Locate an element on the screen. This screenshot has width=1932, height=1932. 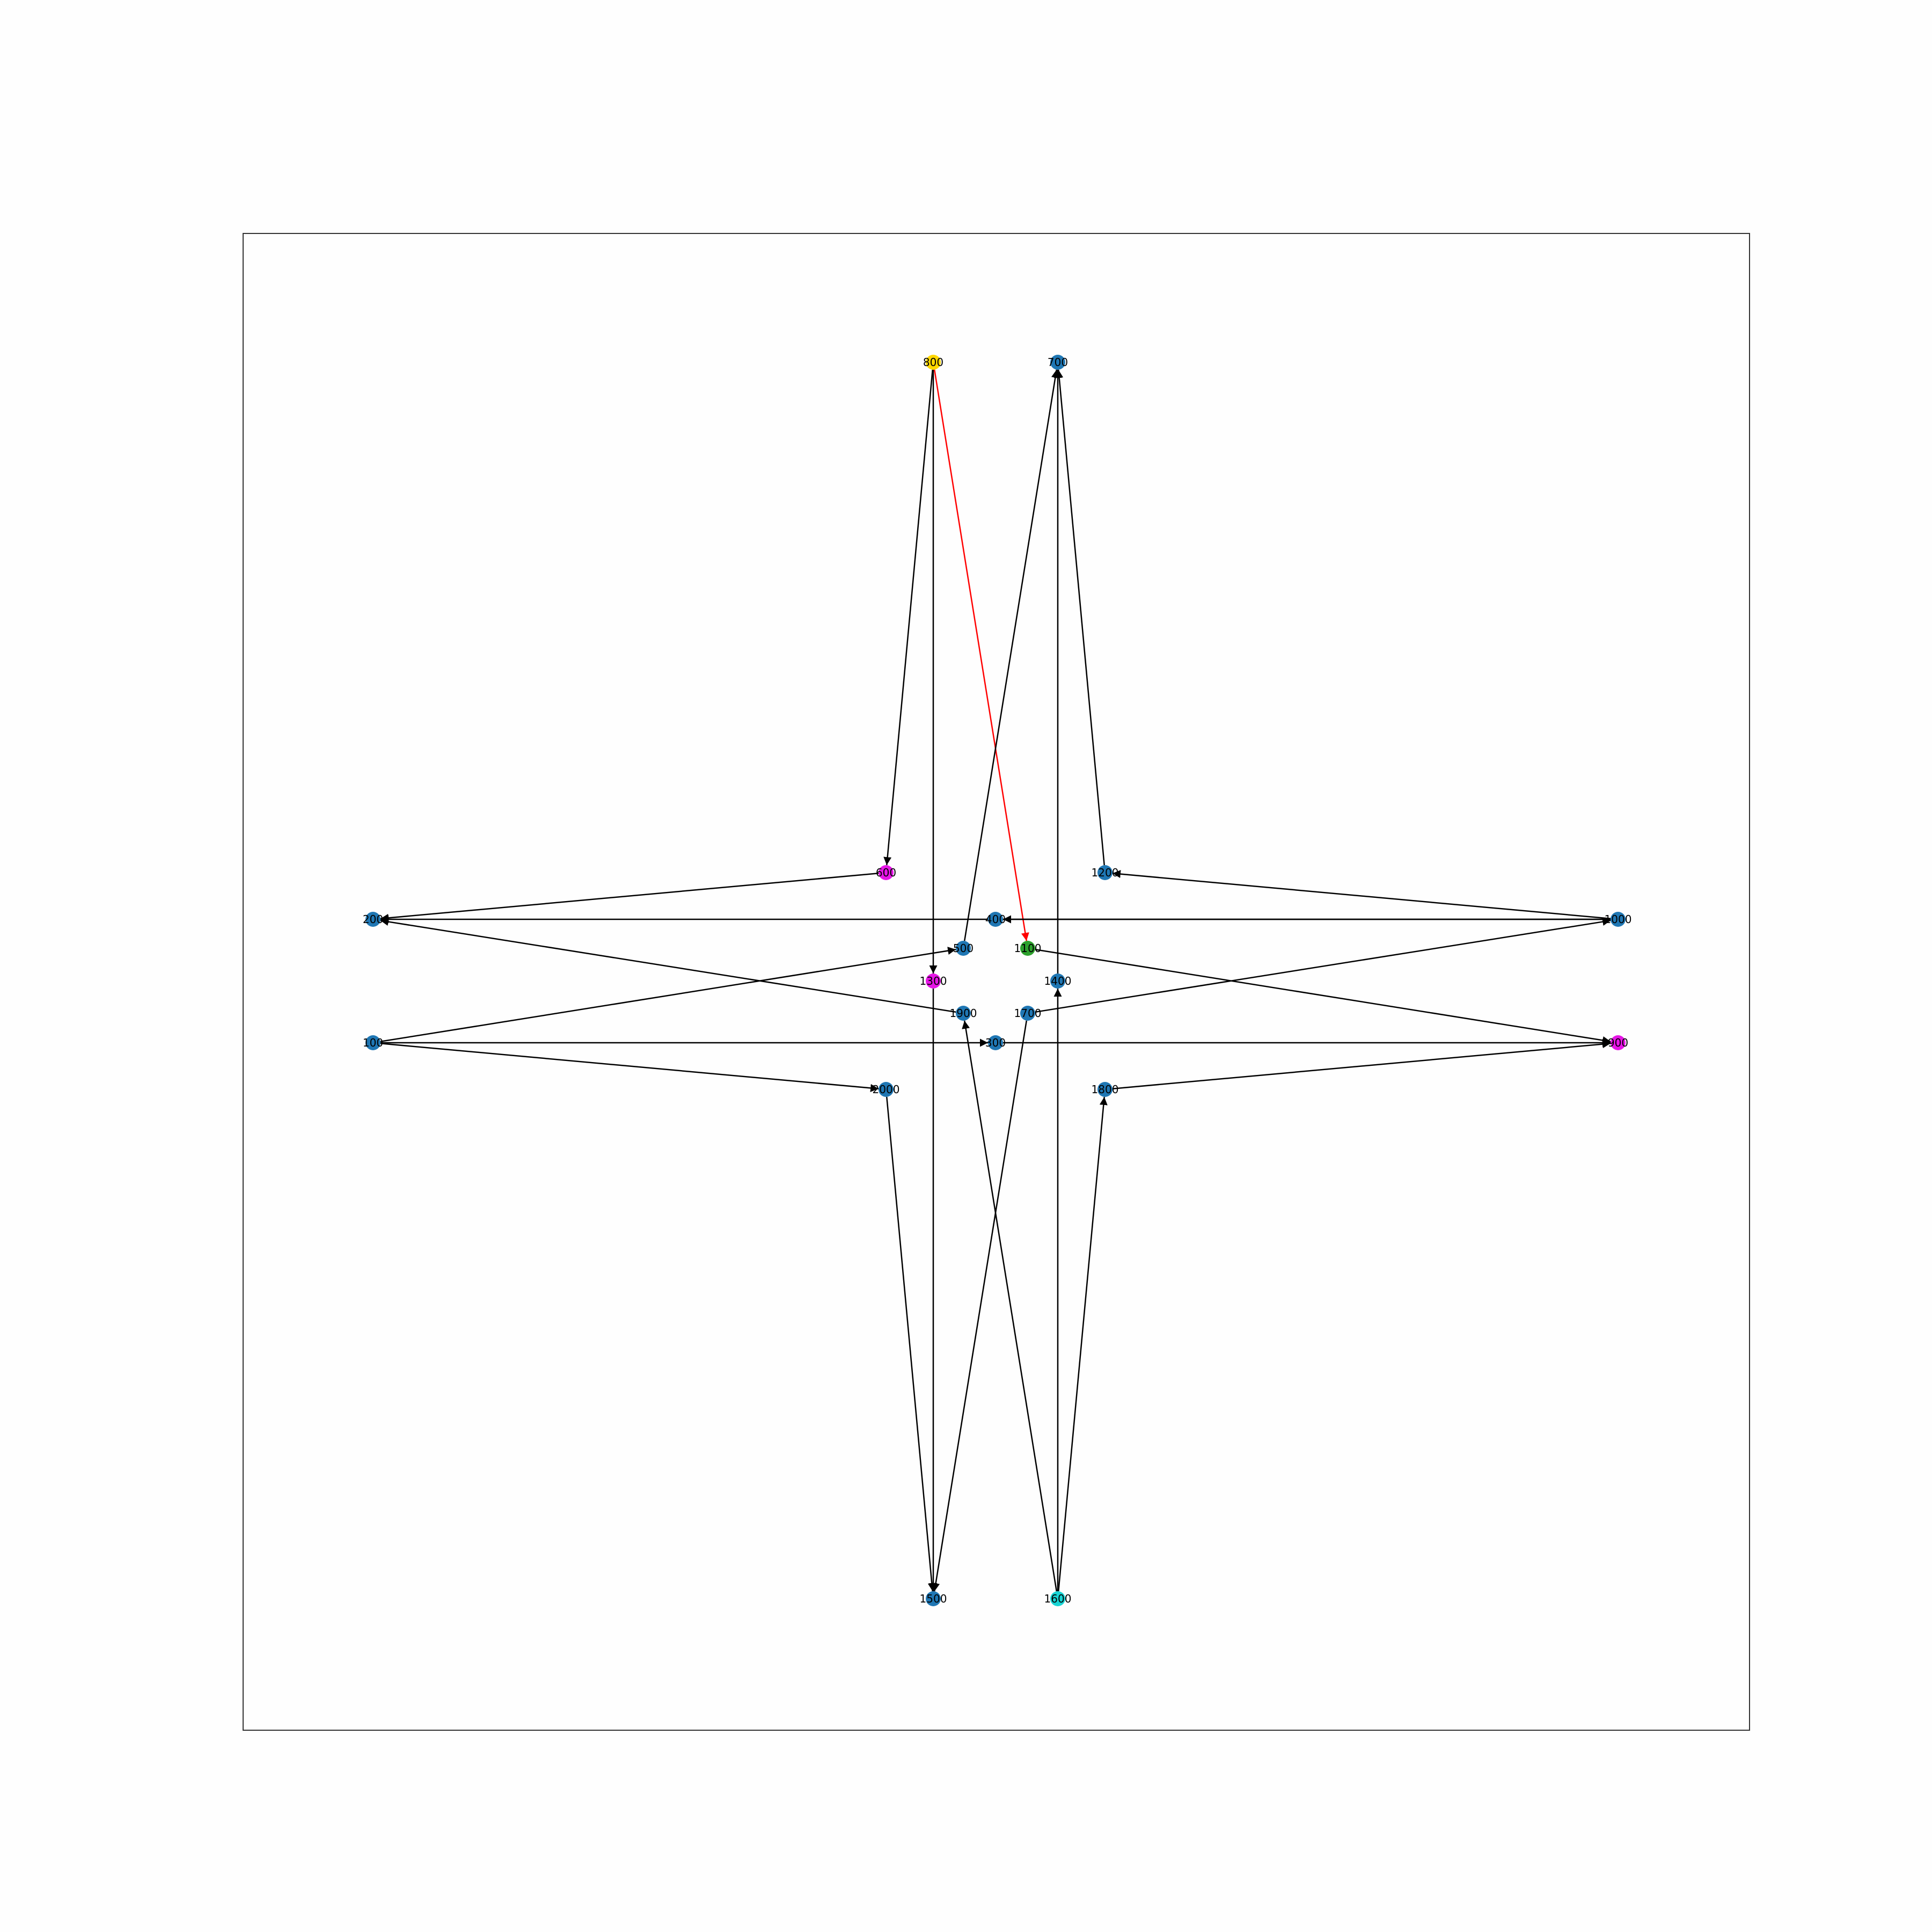
node-label: 1200 is located at coordinates (1105, 872).